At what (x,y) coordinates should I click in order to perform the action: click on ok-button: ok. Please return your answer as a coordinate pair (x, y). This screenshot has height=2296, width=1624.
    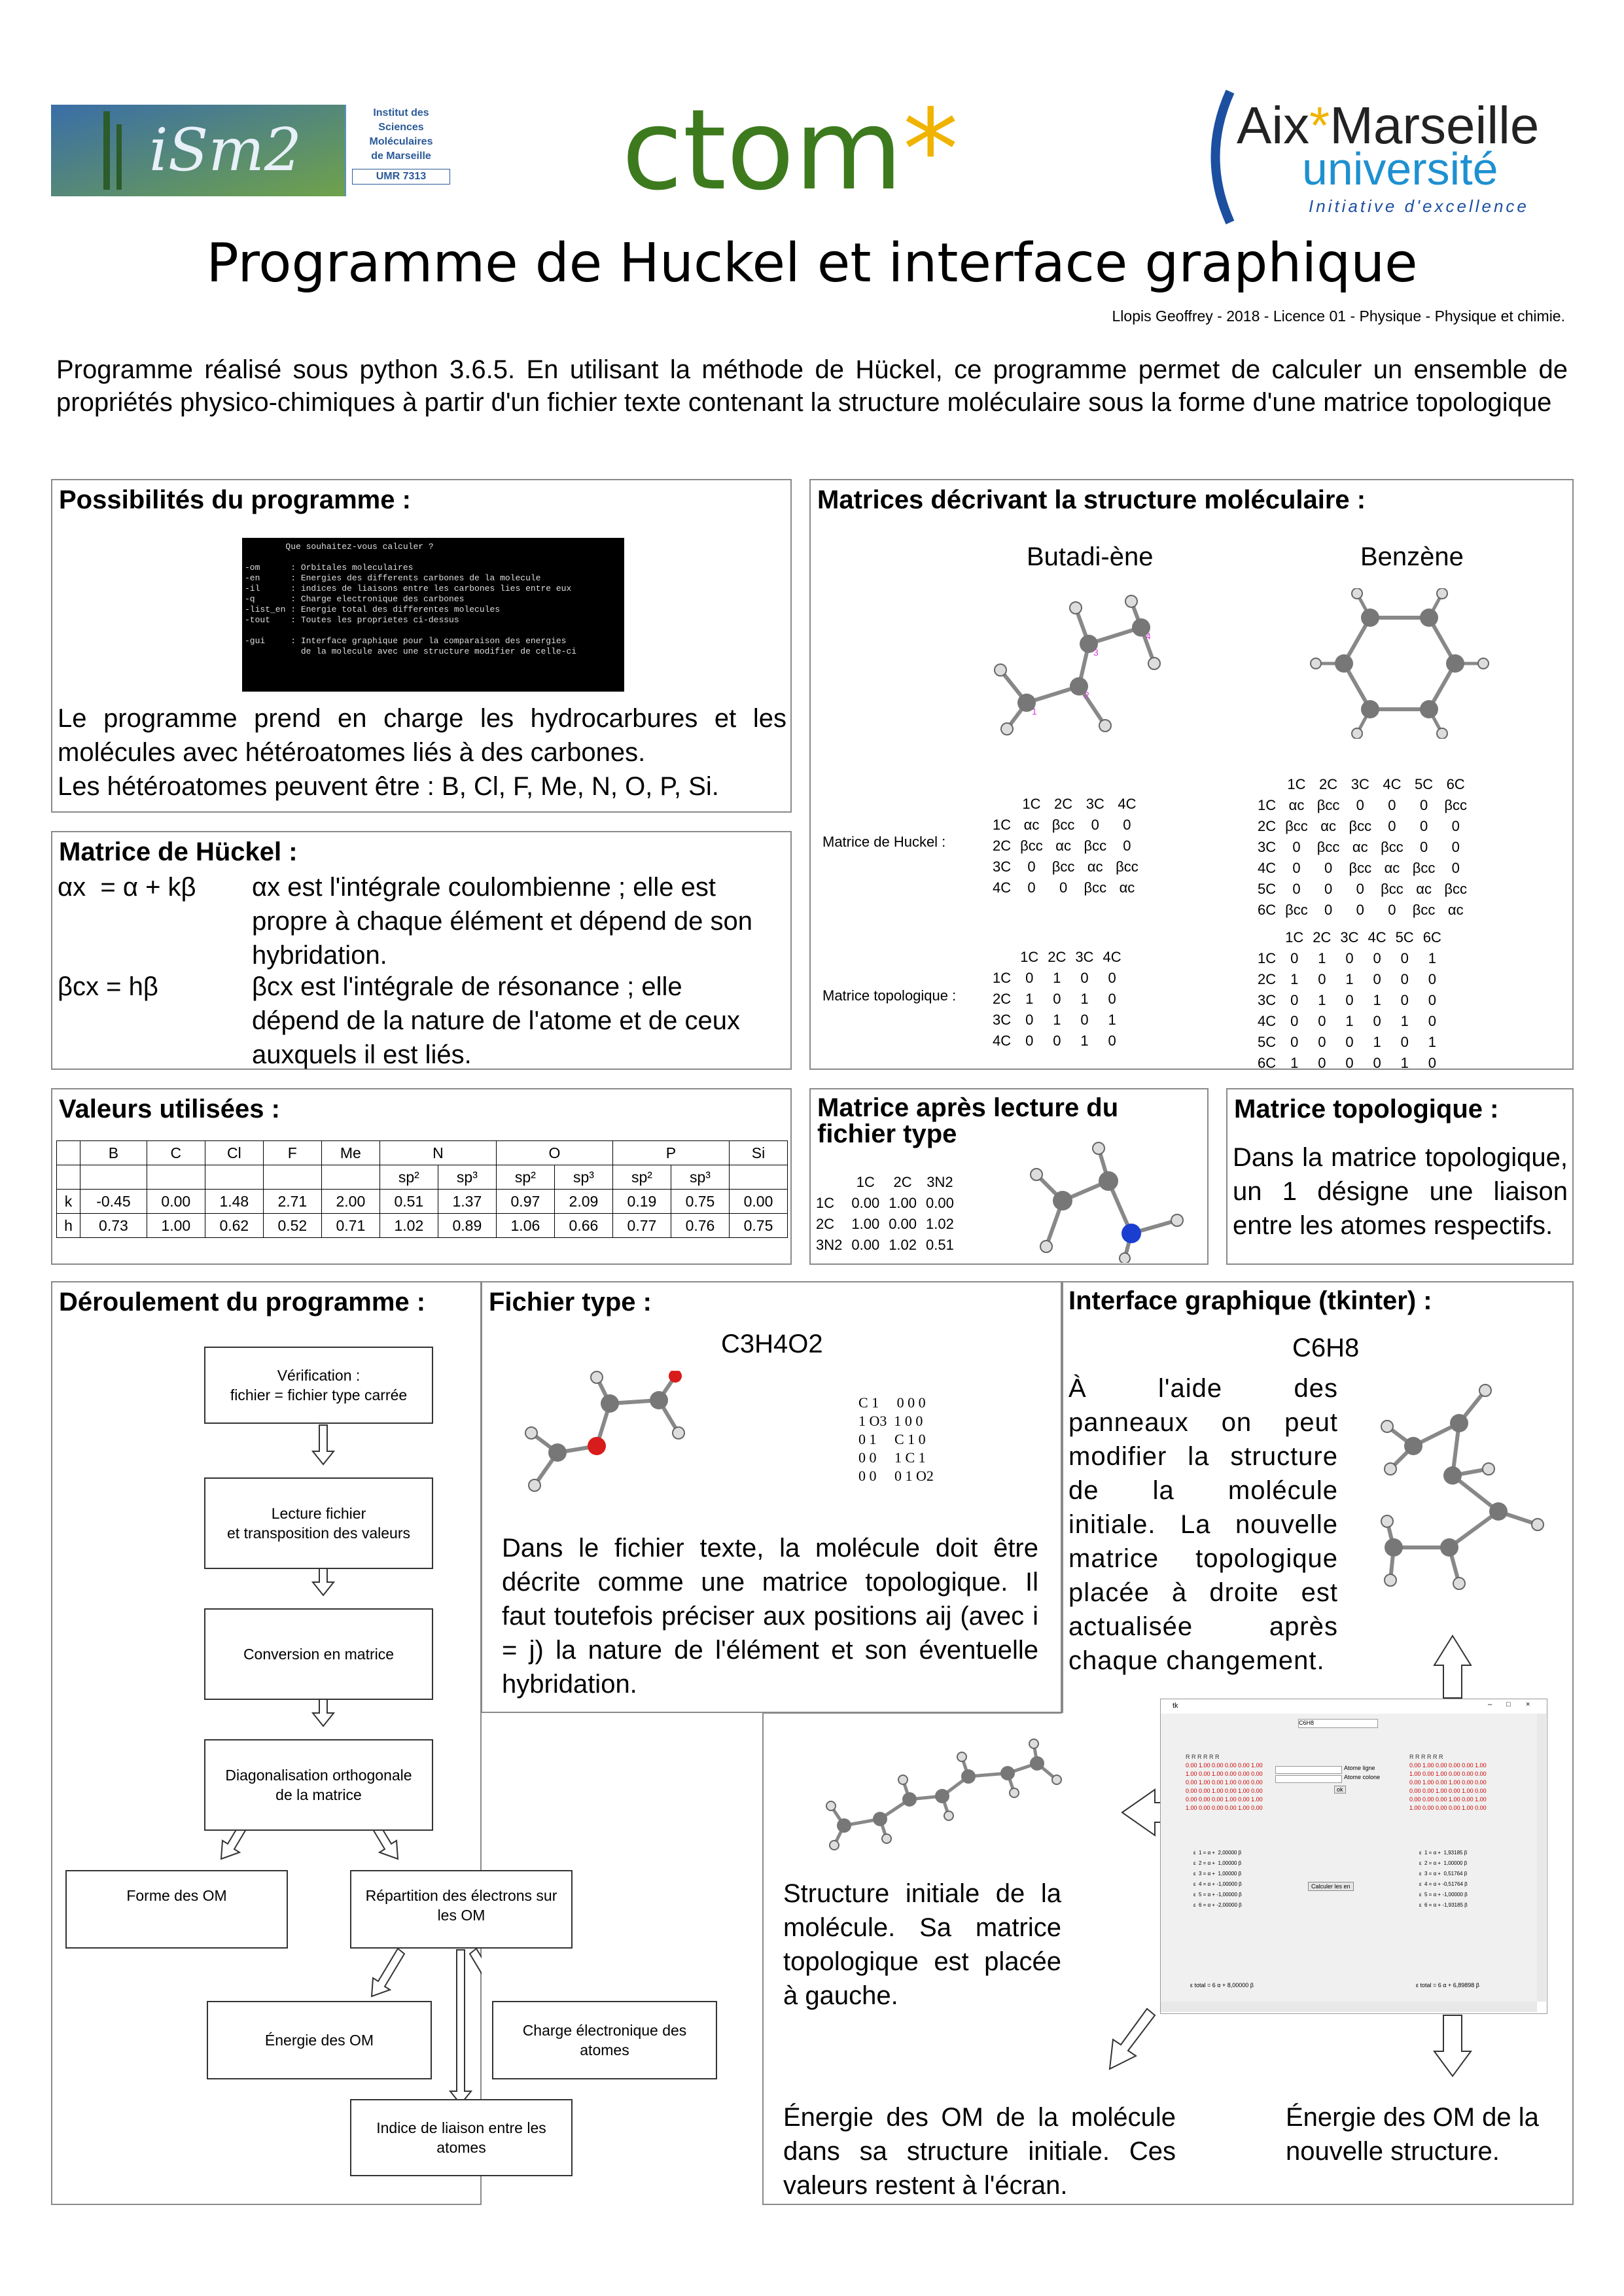
    Looking at the image, I should click on (1340, 1789).